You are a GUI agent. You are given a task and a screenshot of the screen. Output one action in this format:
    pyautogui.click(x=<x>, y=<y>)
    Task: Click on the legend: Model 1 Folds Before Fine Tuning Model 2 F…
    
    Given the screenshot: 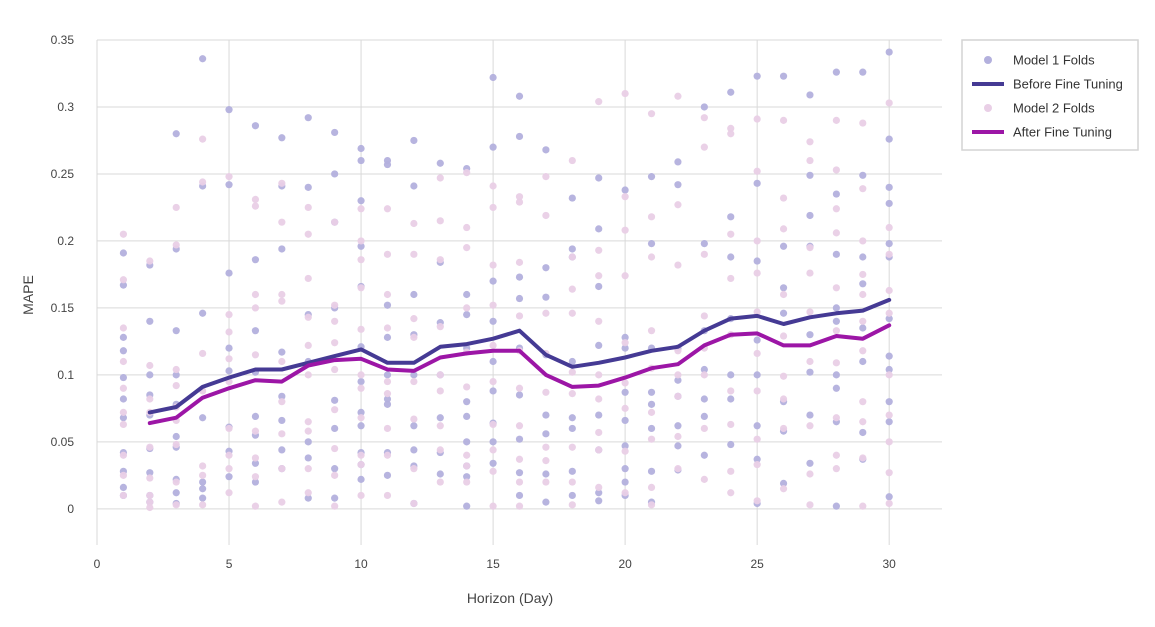 What is the action you would take?
    pyautogui.click(x=1050, y=95)
    